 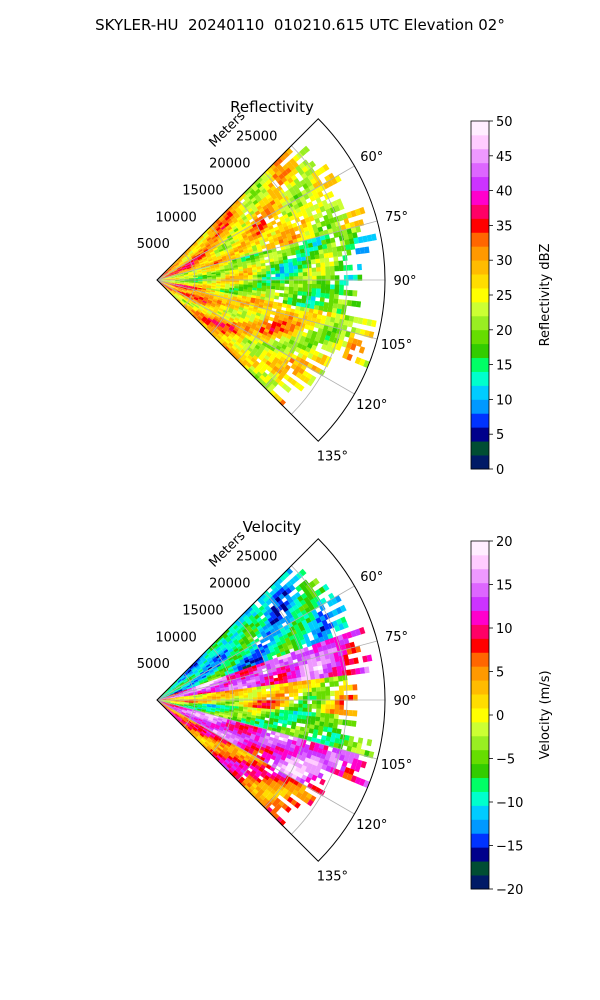 I want to click on azimuth-tick-label: 60°, so click(x=371, y=157).